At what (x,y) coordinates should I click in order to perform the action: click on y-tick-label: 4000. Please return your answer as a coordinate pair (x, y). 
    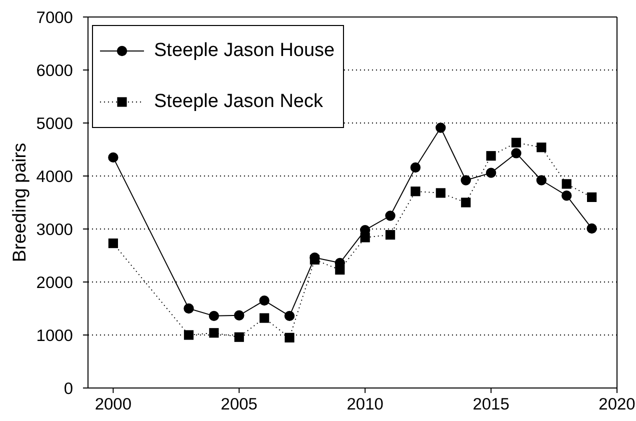
    Looking at the image, I should click on (54, 177).